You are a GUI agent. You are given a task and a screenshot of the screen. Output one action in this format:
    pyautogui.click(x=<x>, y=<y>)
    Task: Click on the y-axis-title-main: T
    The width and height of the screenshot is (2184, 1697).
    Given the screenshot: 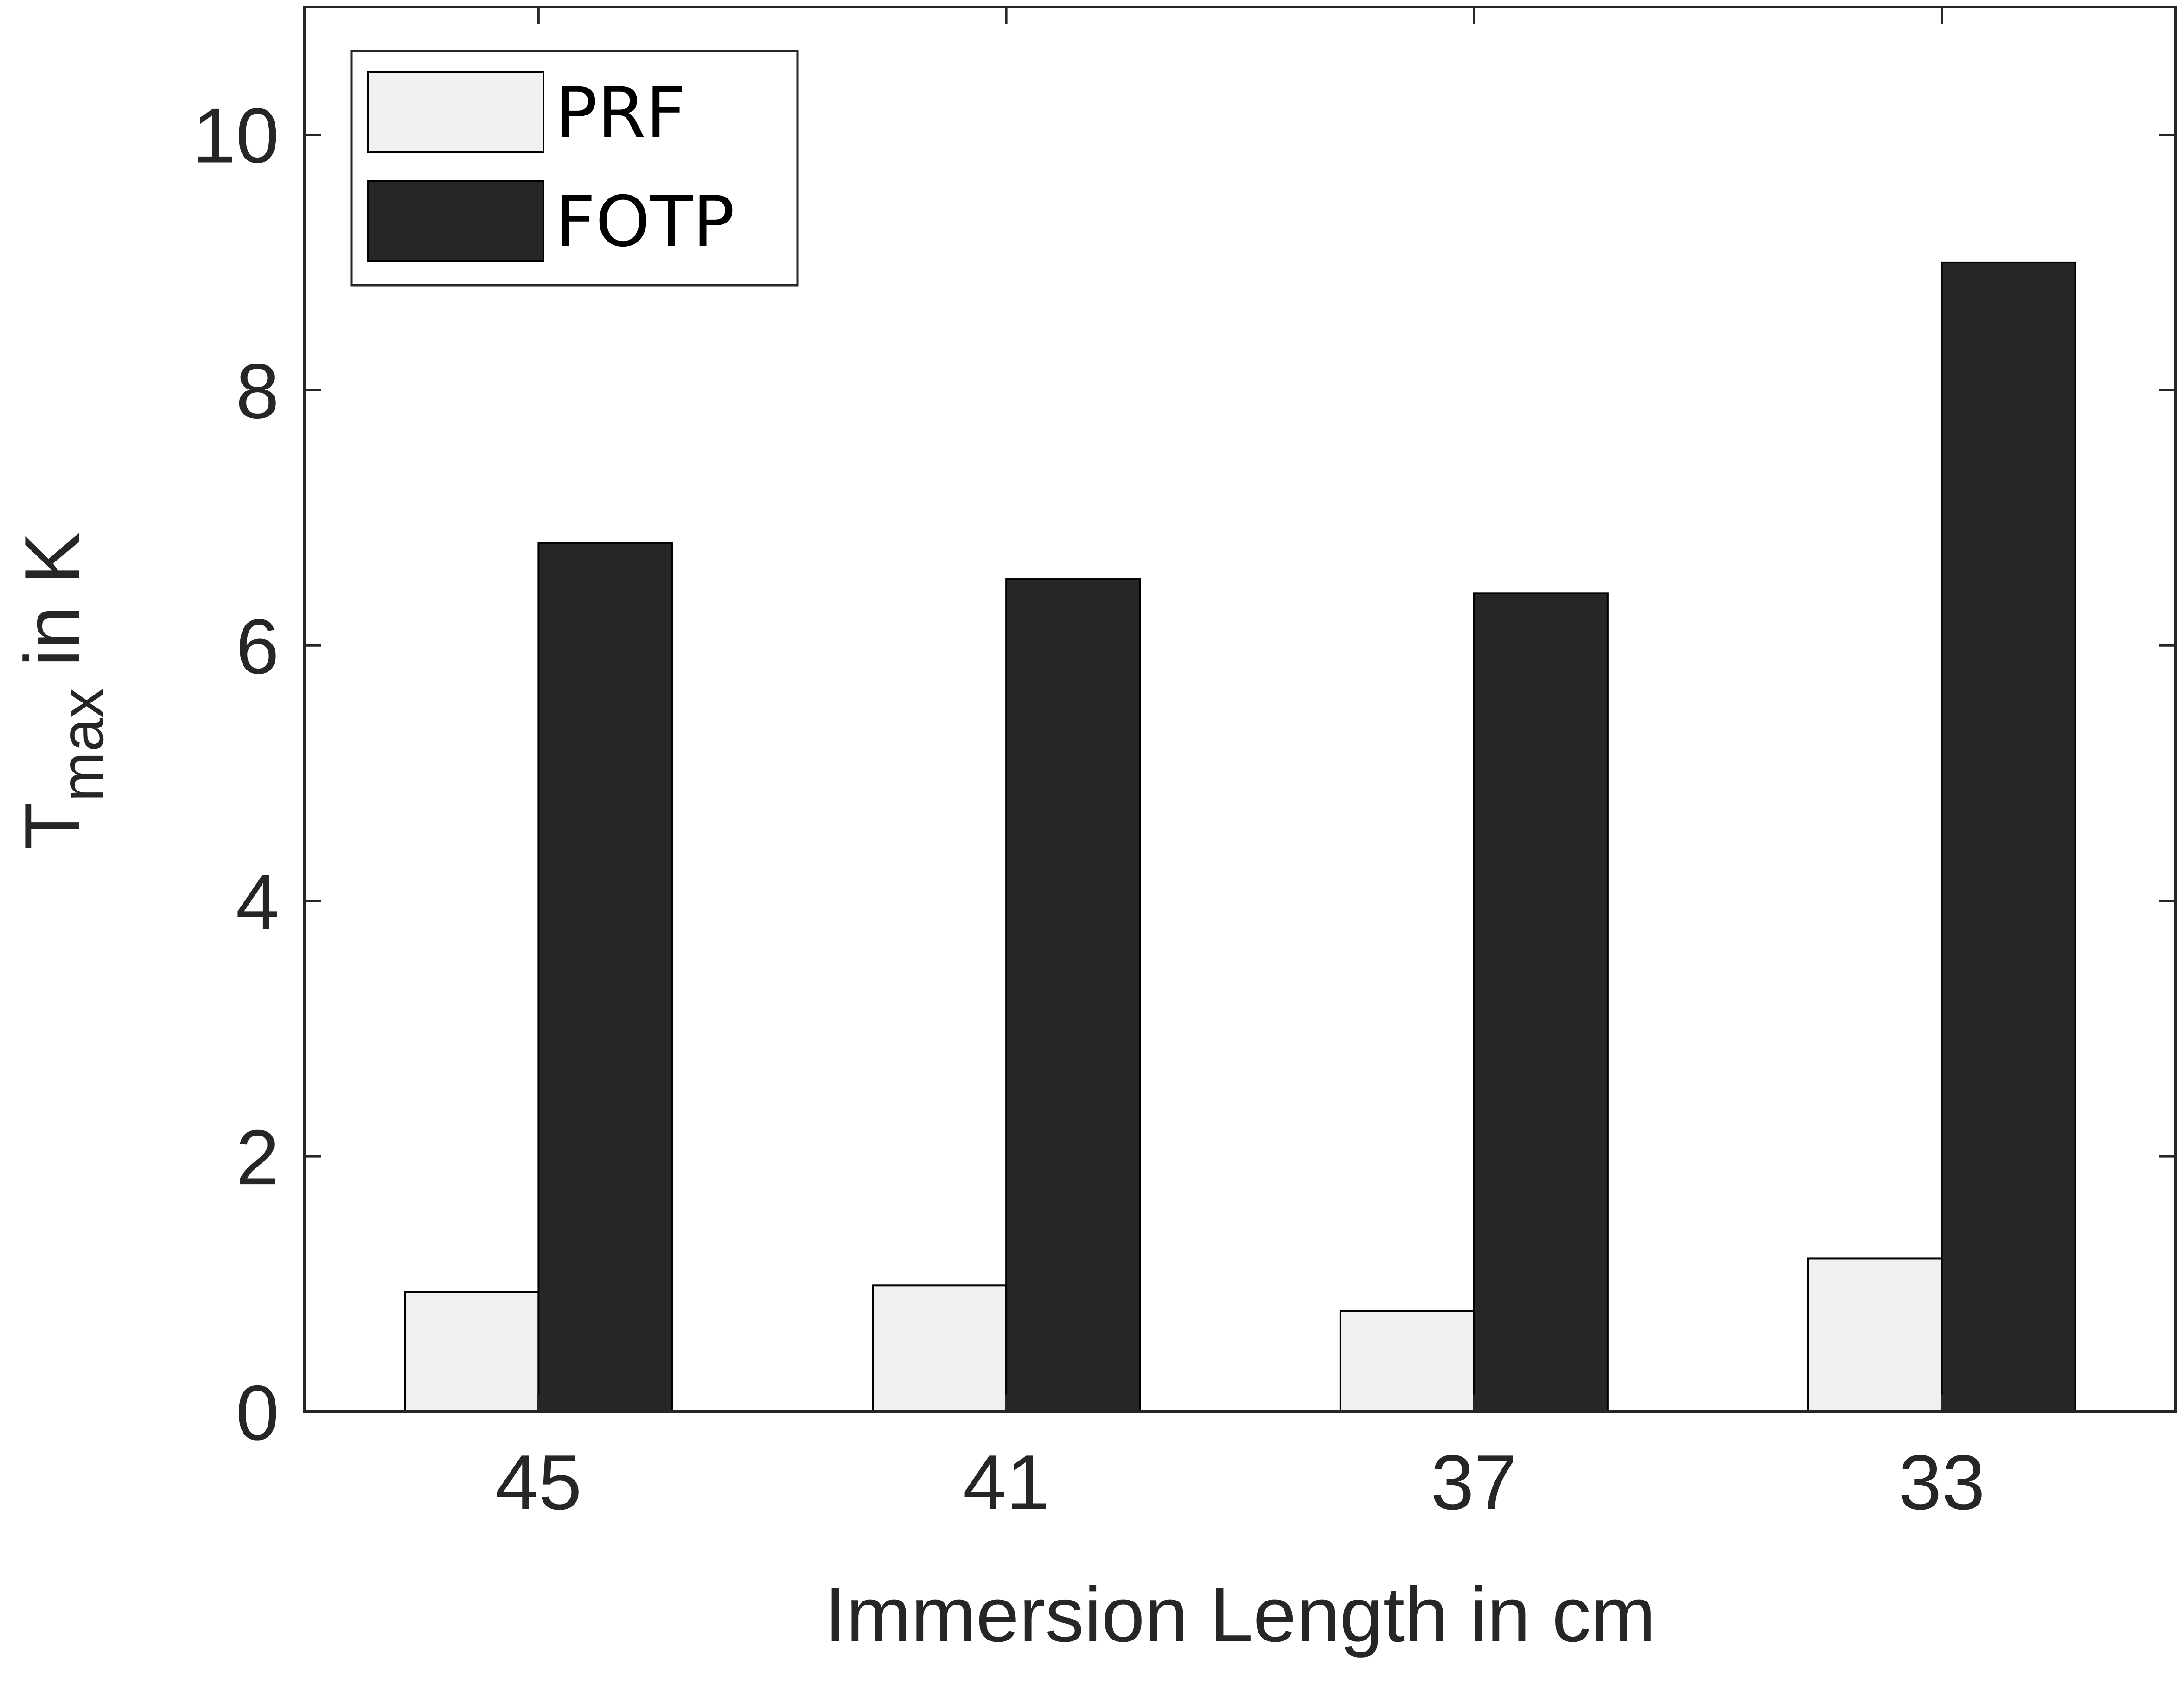 What is the action you would take?
    pyautogui.click(x=52, y=826)
    